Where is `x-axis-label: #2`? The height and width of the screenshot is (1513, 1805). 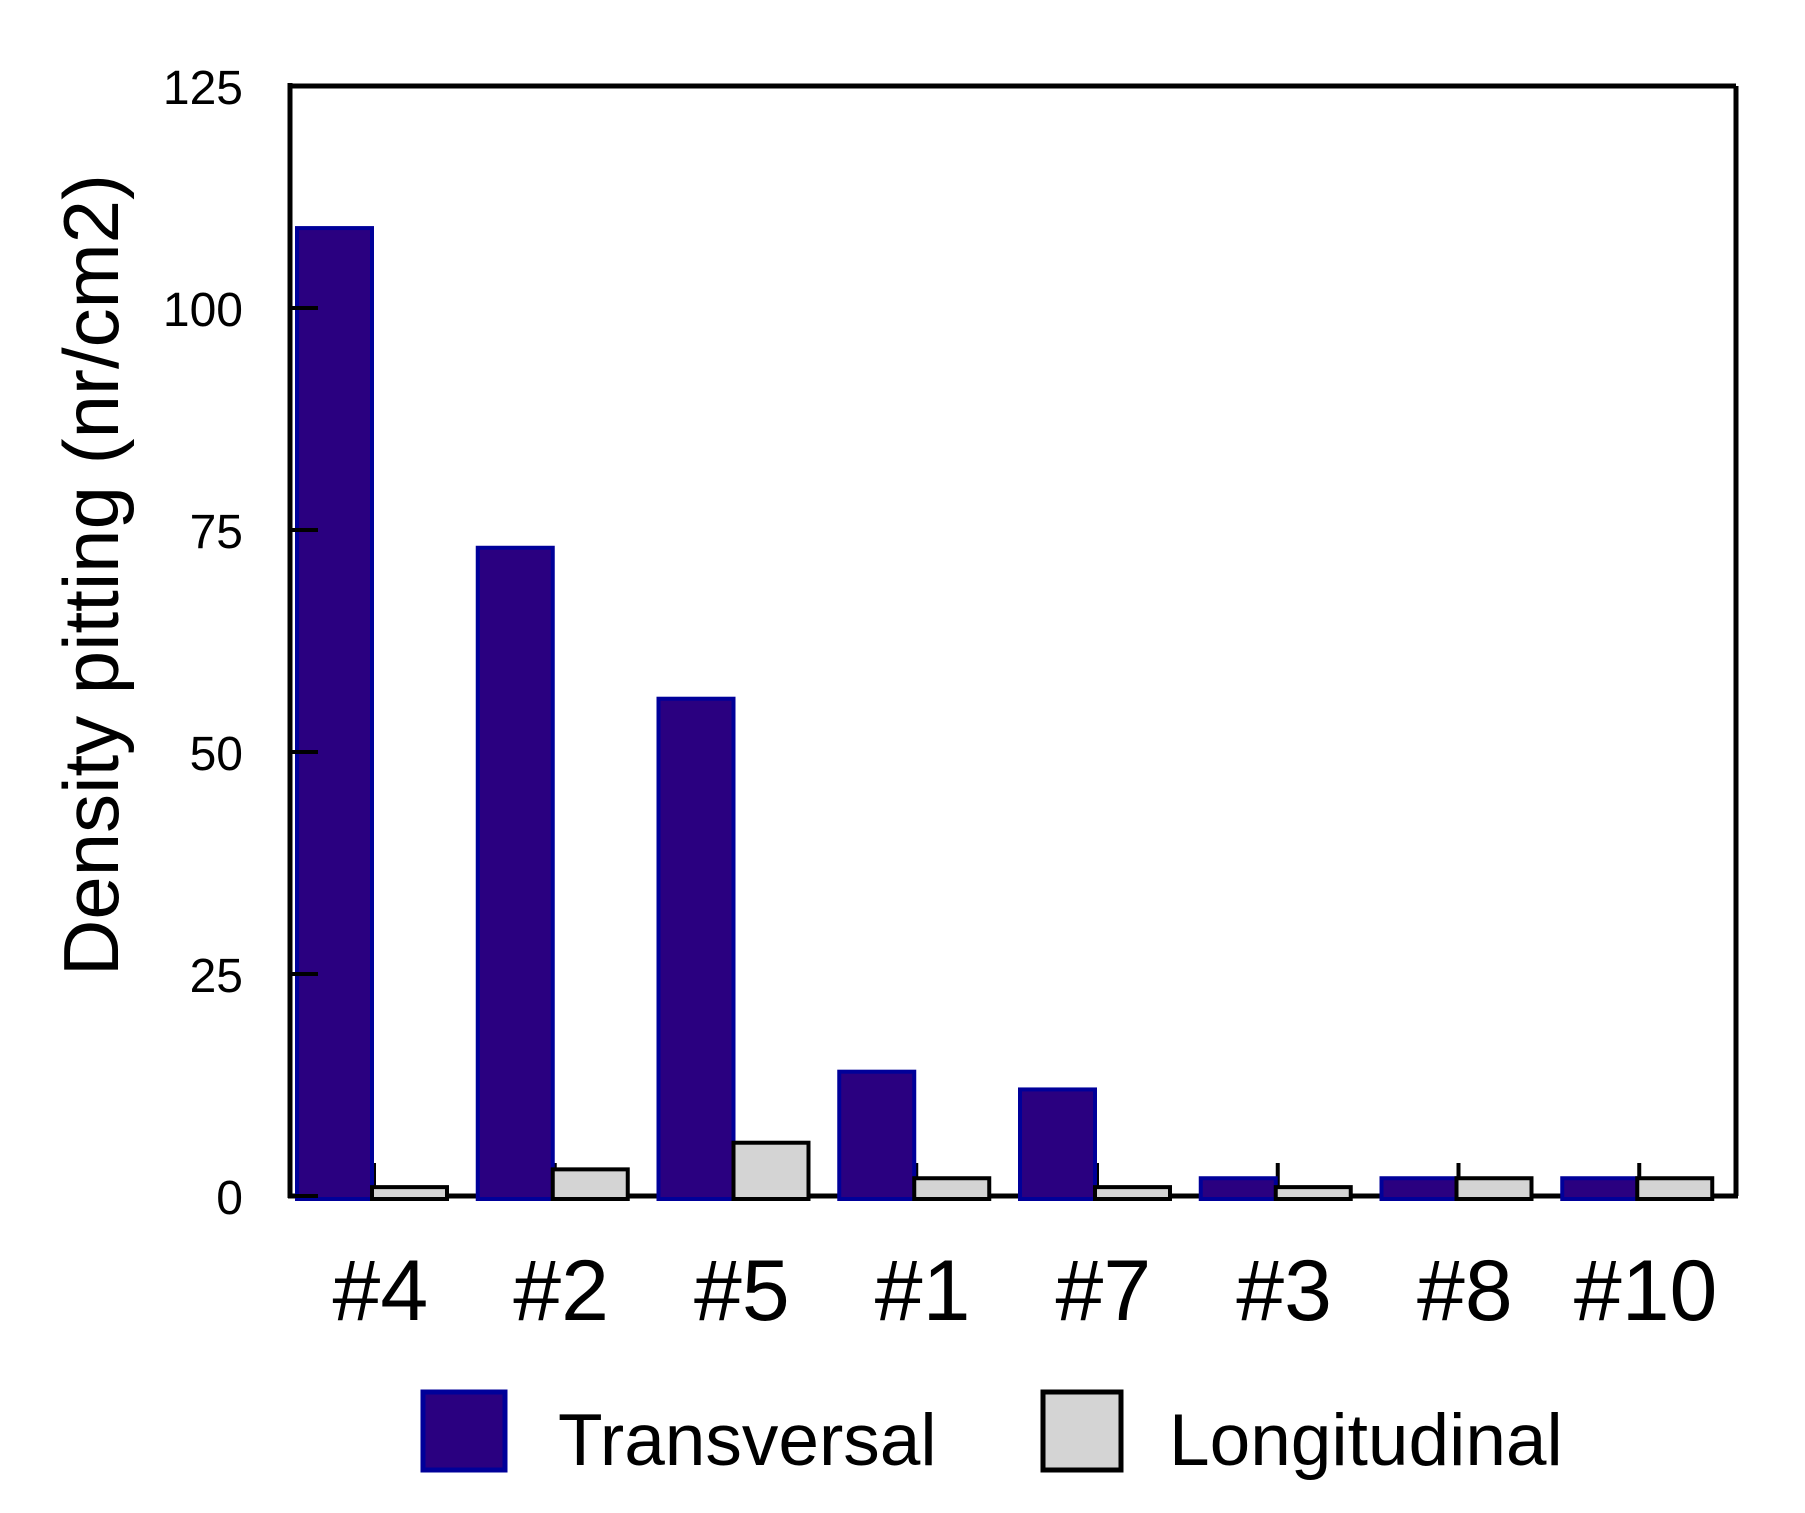
x-axis-label: #2 is located at coordinates (561, 1291).